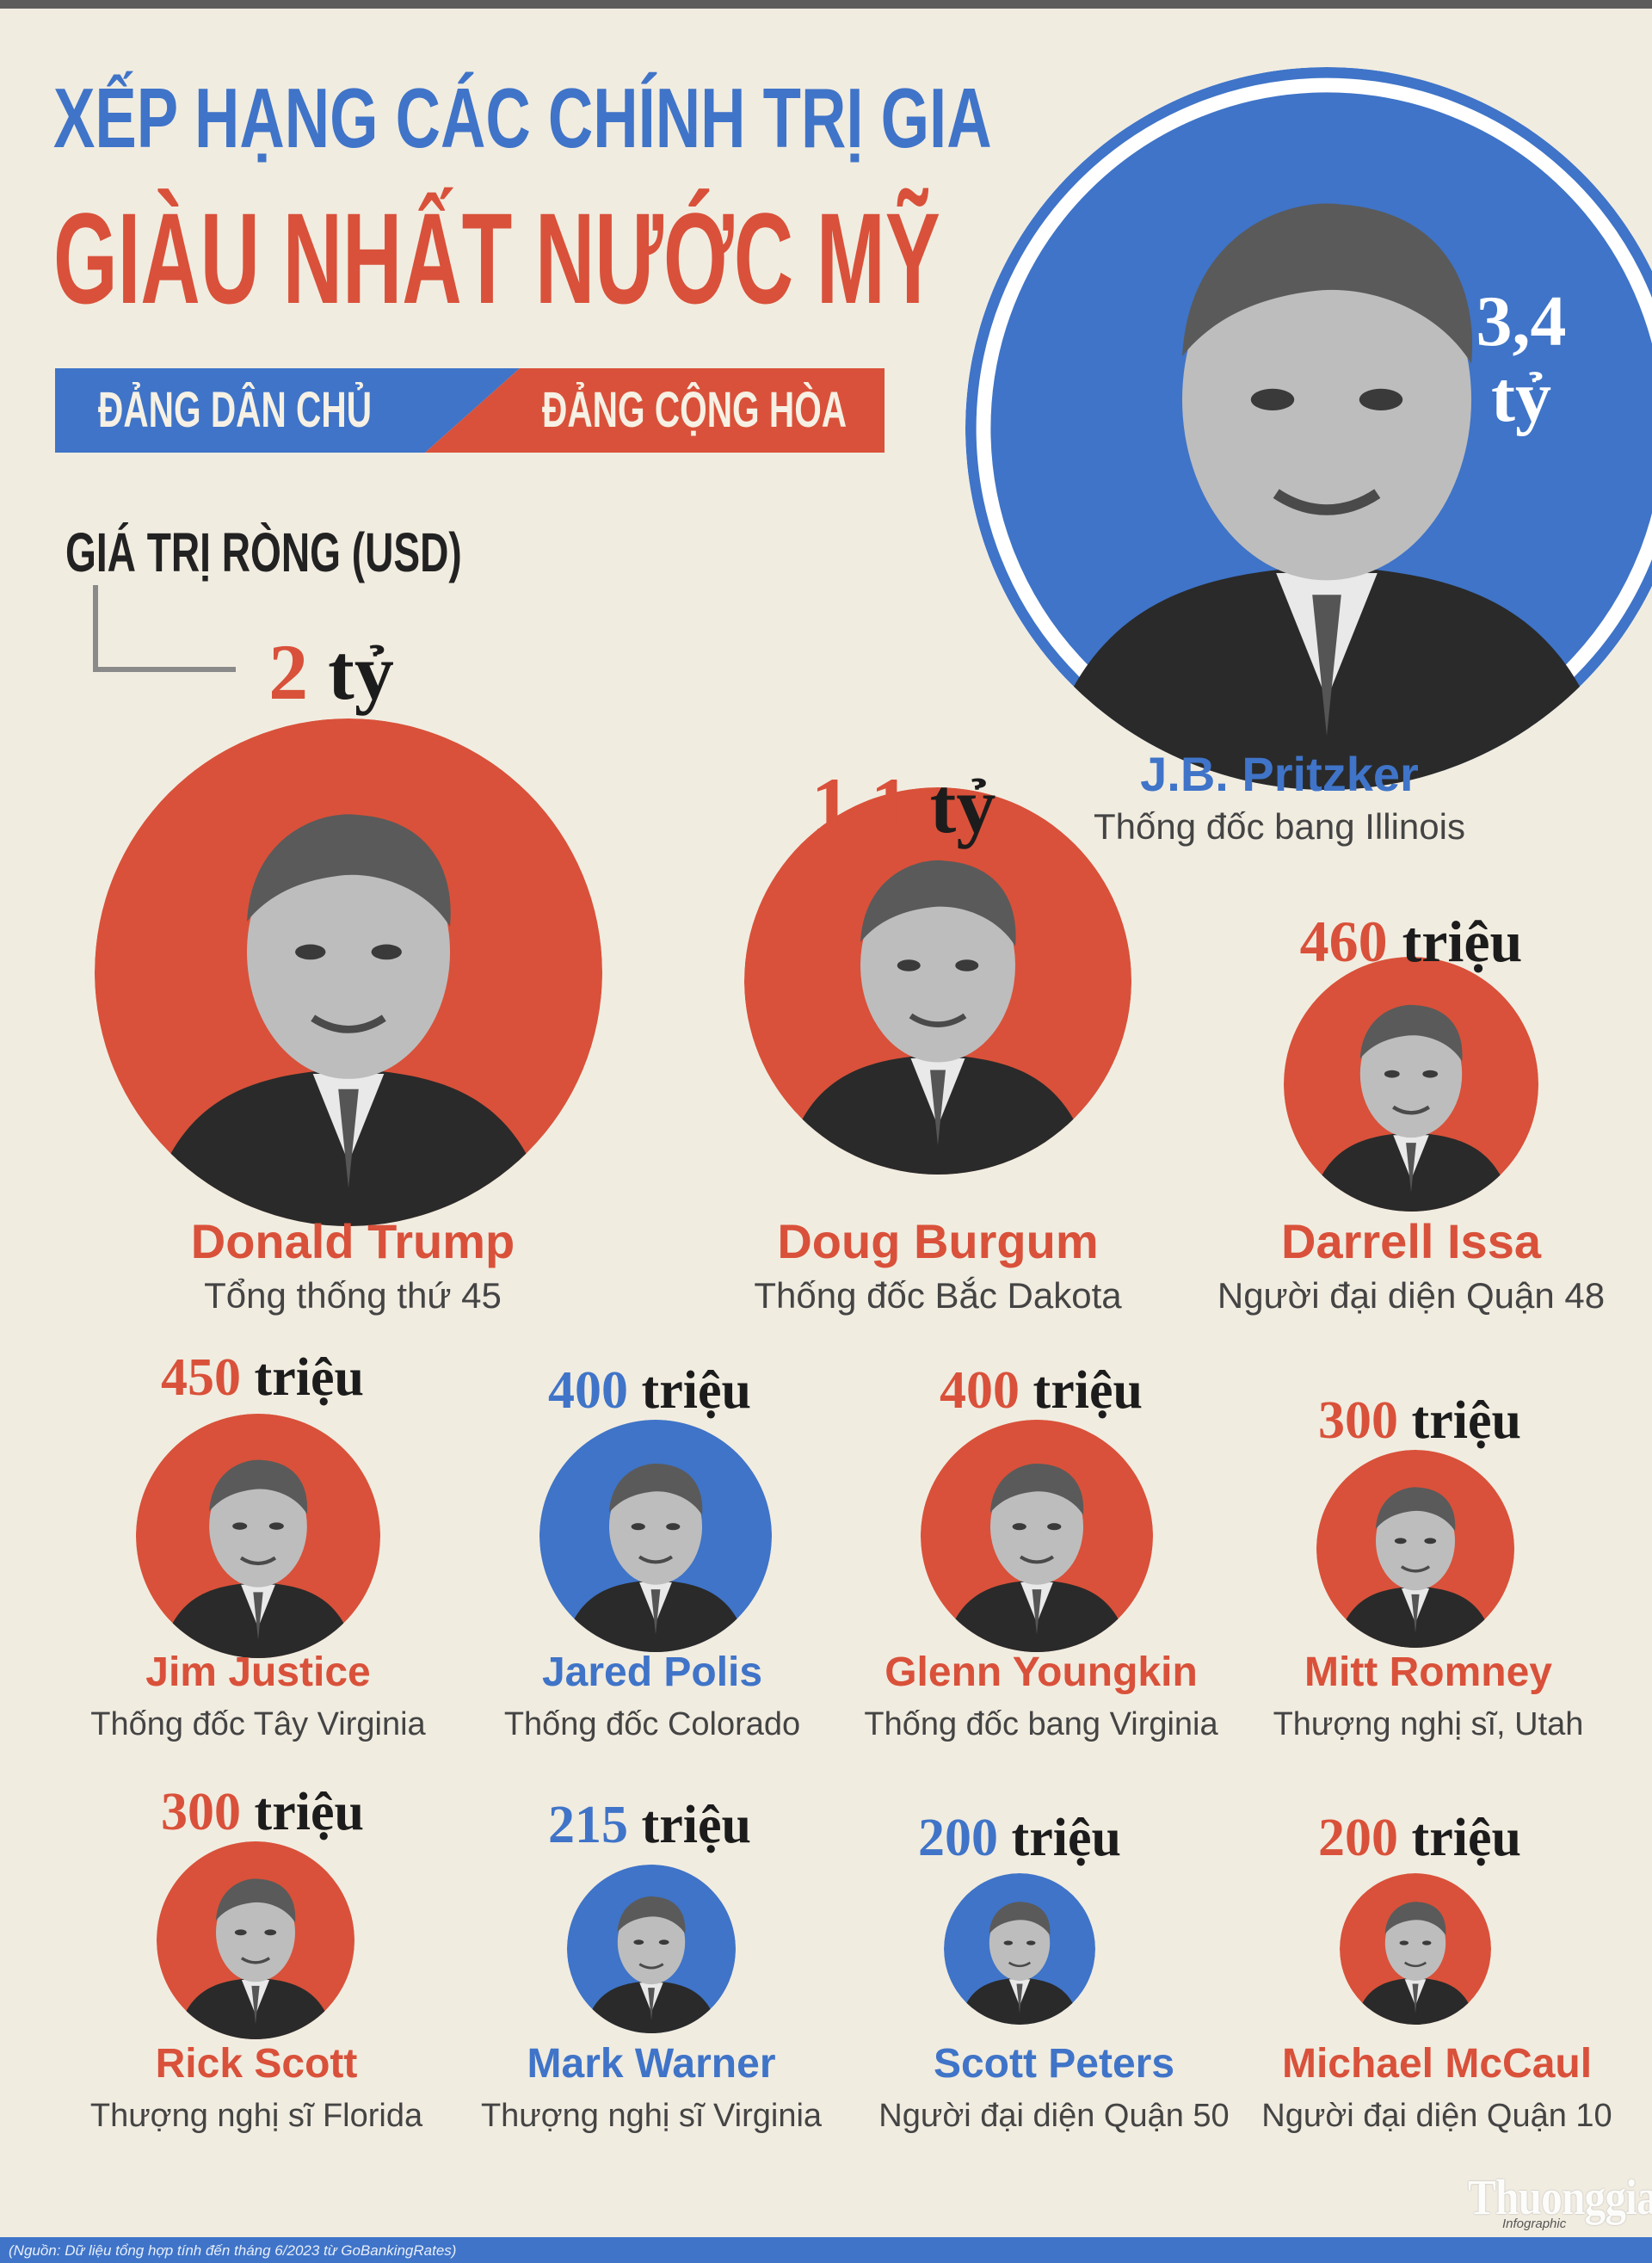  Describe the element at coordinates (1037, 1536) in the screenshot. I see `portrait-glenn-youngkin` at that location.